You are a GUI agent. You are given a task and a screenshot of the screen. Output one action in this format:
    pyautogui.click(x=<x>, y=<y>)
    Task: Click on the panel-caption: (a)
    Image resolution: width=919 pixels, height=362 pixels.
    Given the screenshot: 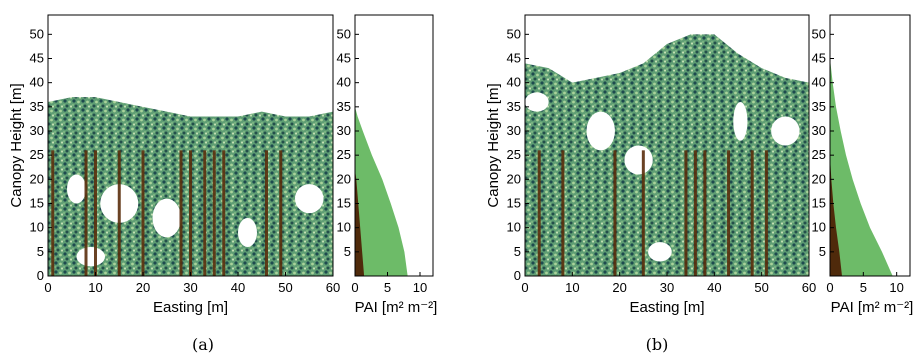 What is the action you would take?
    pyautogui.click(x=203, y=344)
    